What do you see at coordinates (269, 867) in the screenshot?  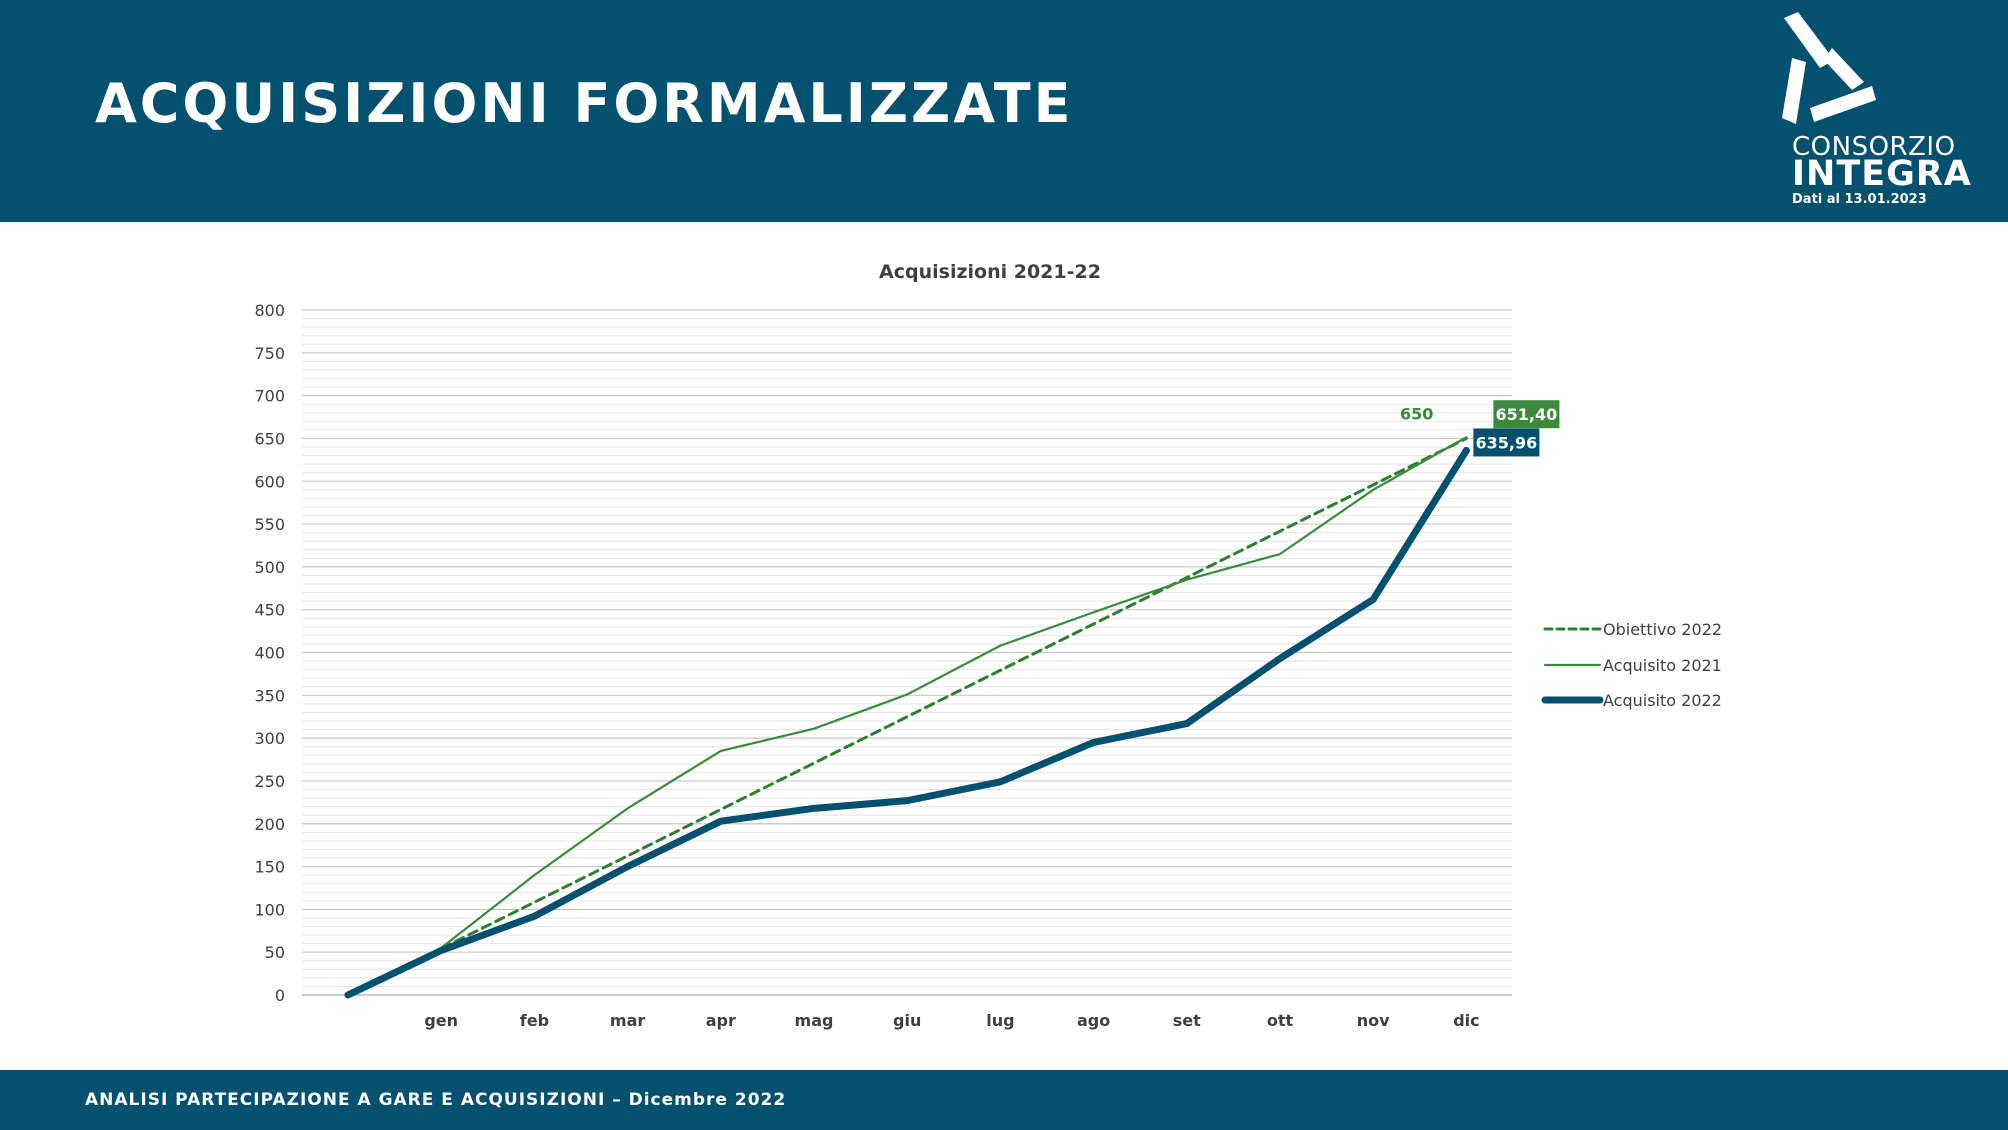 I see `y-tick-label: 150` at bounding box center [269, 867].